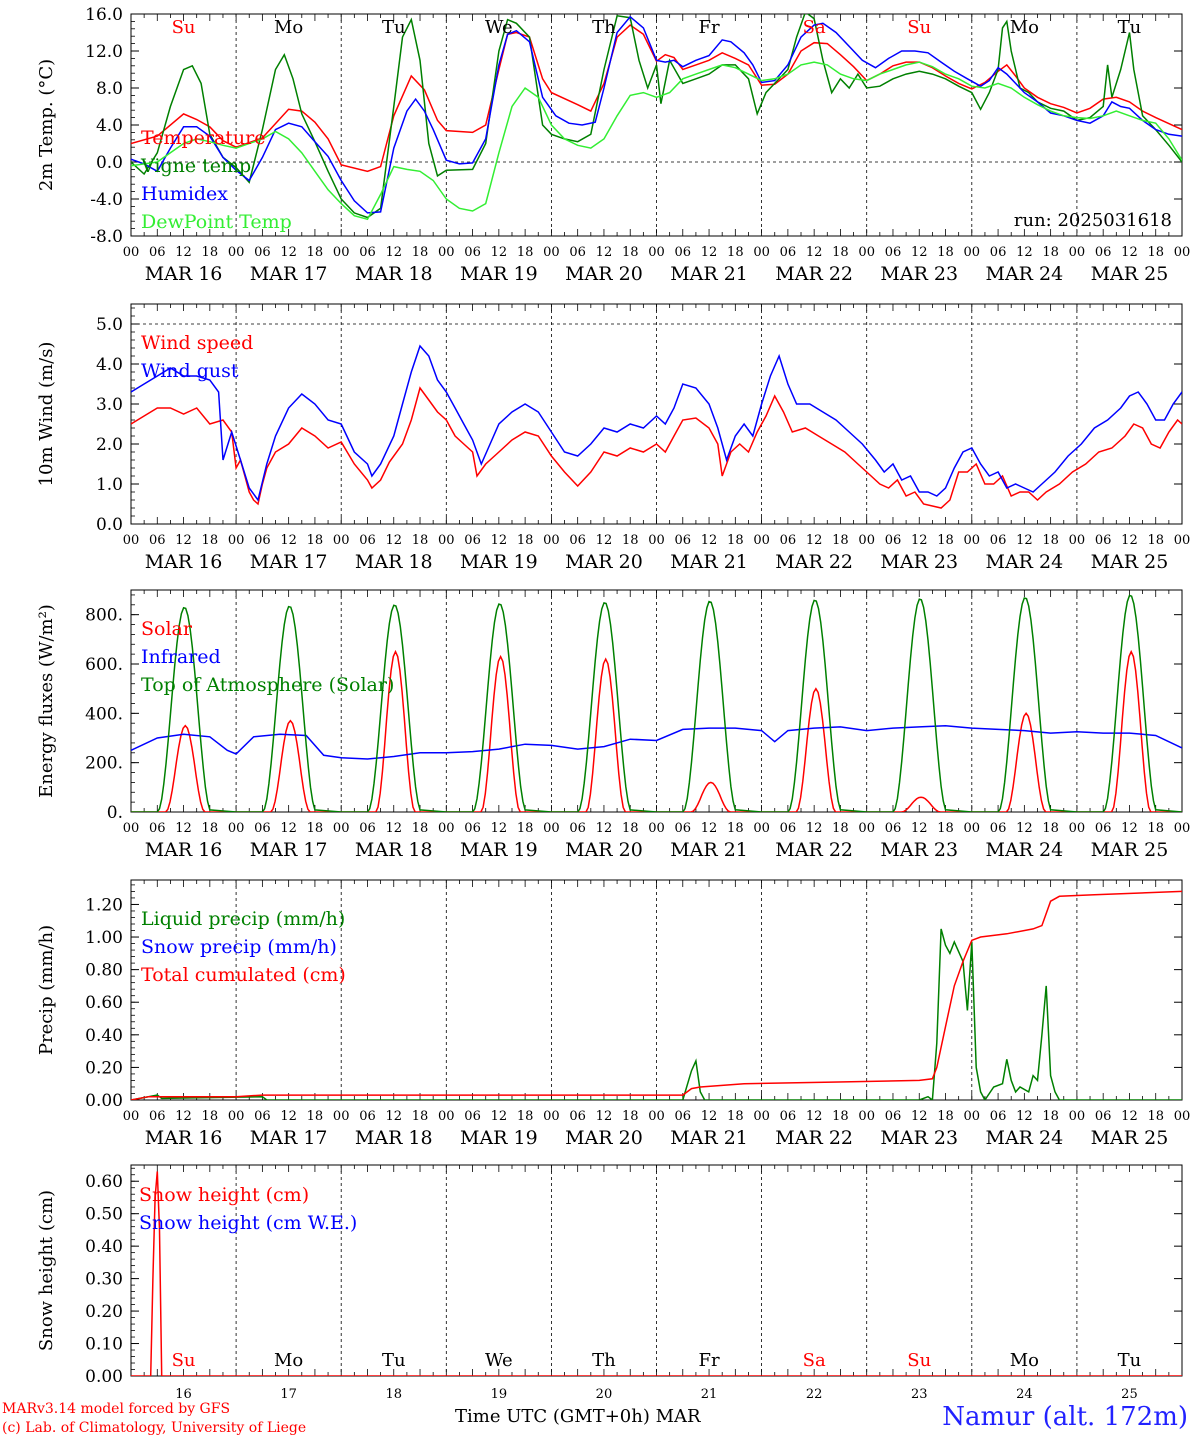  Describe the element at coordinates (104, 1003) in the screenshot. I see `y-tick-label: 0.60` at that location.